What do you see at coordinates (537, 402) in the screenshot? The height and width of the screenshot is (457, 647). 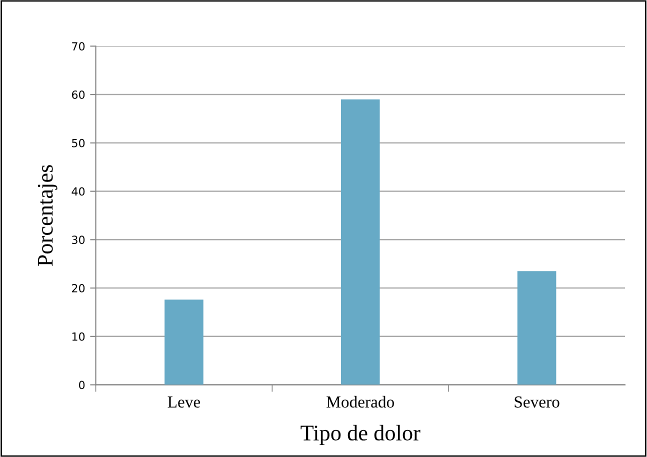 I see `x-tick-label: Severo` at bounding box center [537, 402].